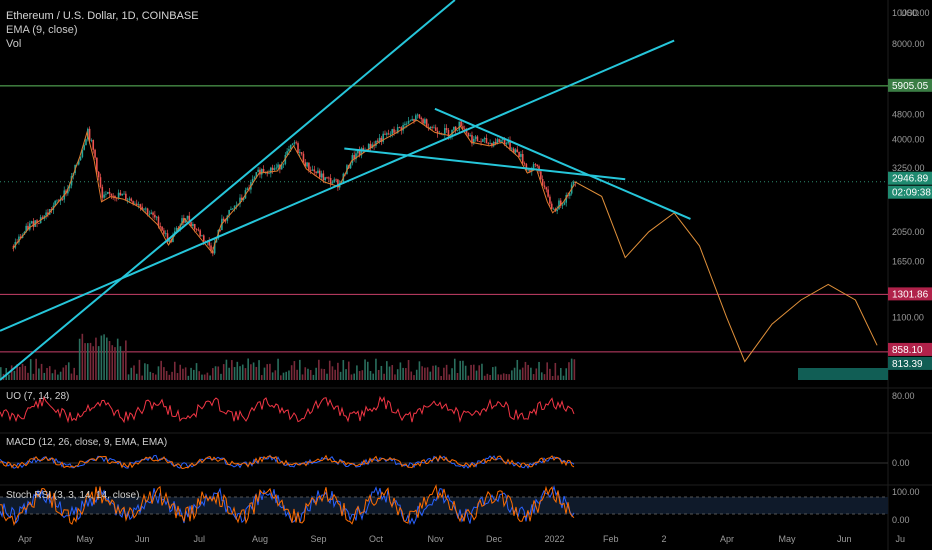  I want to click on uo-tick-label: 80.00, so click(903, 396).